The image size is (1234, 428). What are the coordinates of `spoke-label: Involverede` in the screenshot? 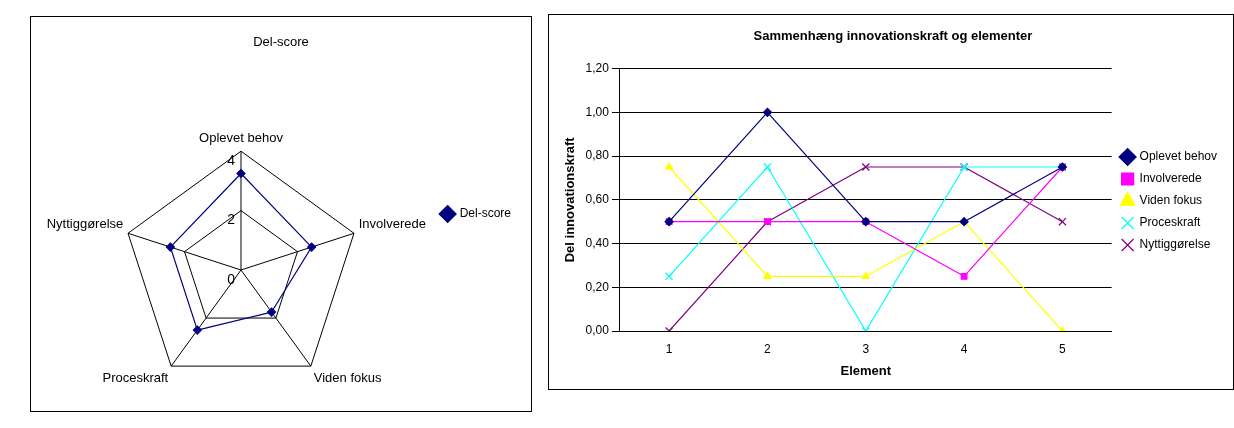 It's located at (392, 223).